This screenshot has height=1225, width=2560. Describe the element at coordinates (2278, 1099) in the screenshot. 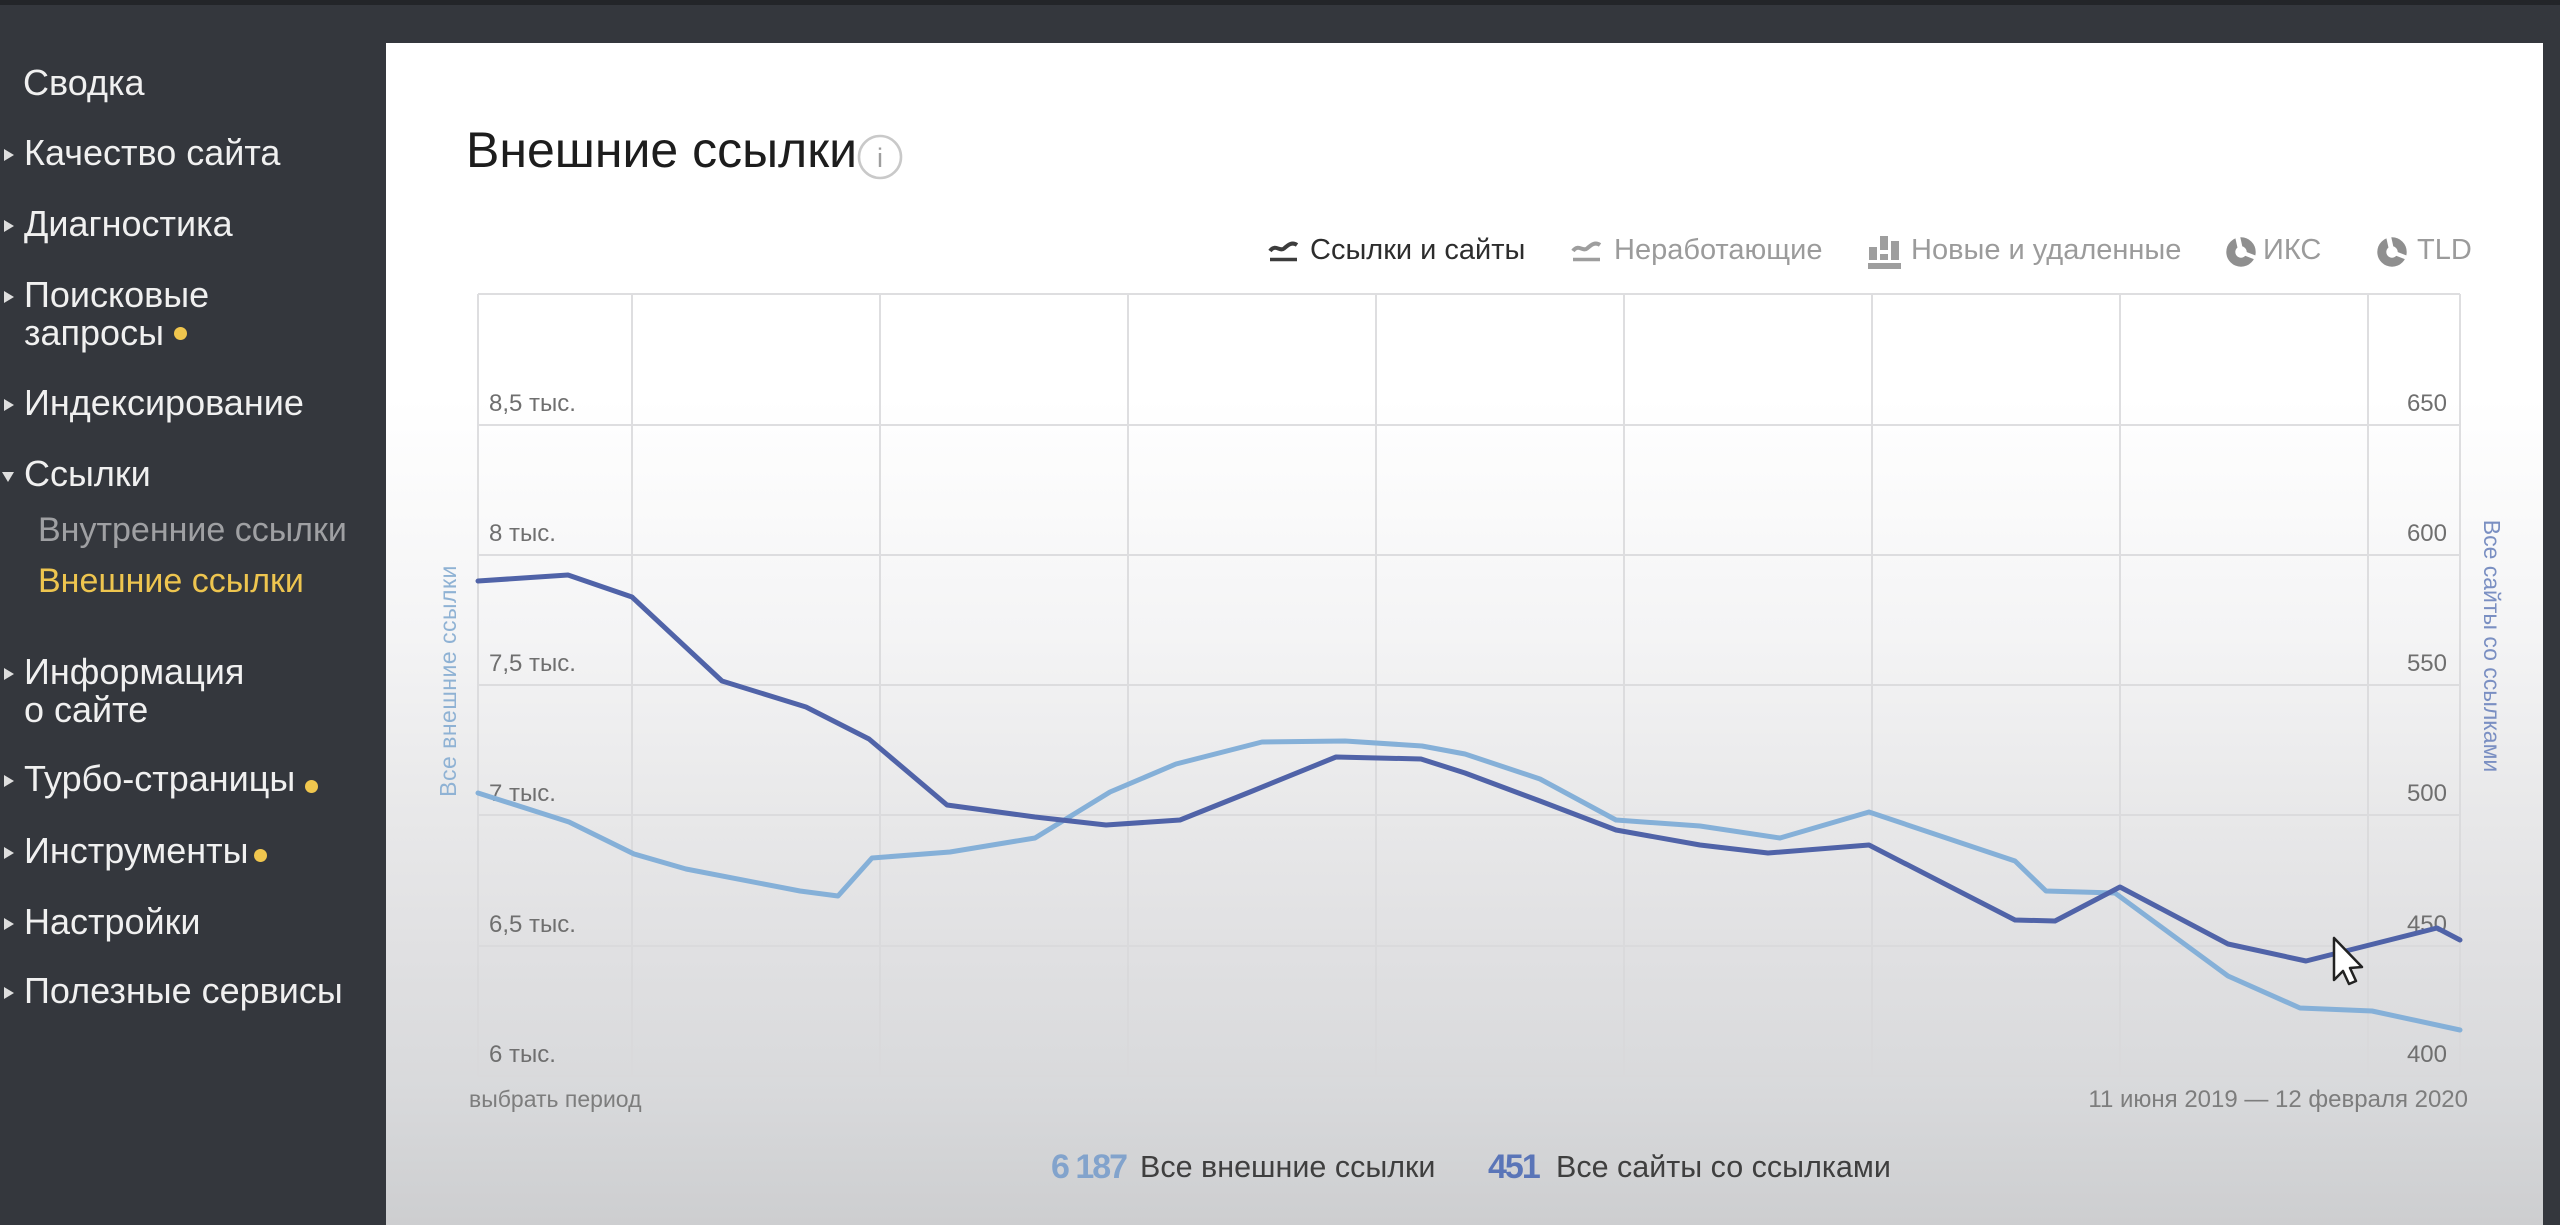

I see `svg-text: 11 июня 2019 — 12 февраля 2020` at that location.